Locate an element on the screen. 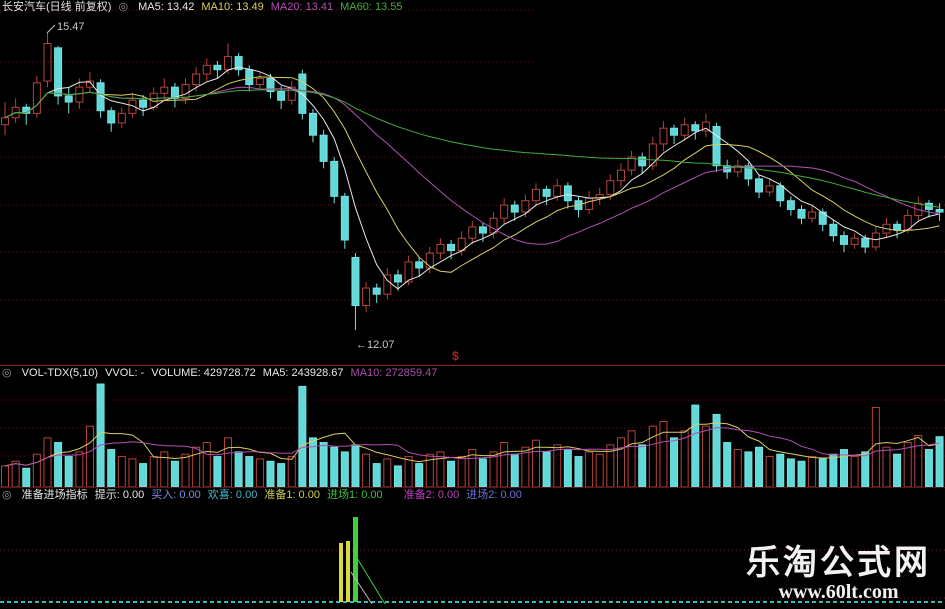  watermark: 乐淘公式网 www.60lt.com is located at coordinates (838, 574).